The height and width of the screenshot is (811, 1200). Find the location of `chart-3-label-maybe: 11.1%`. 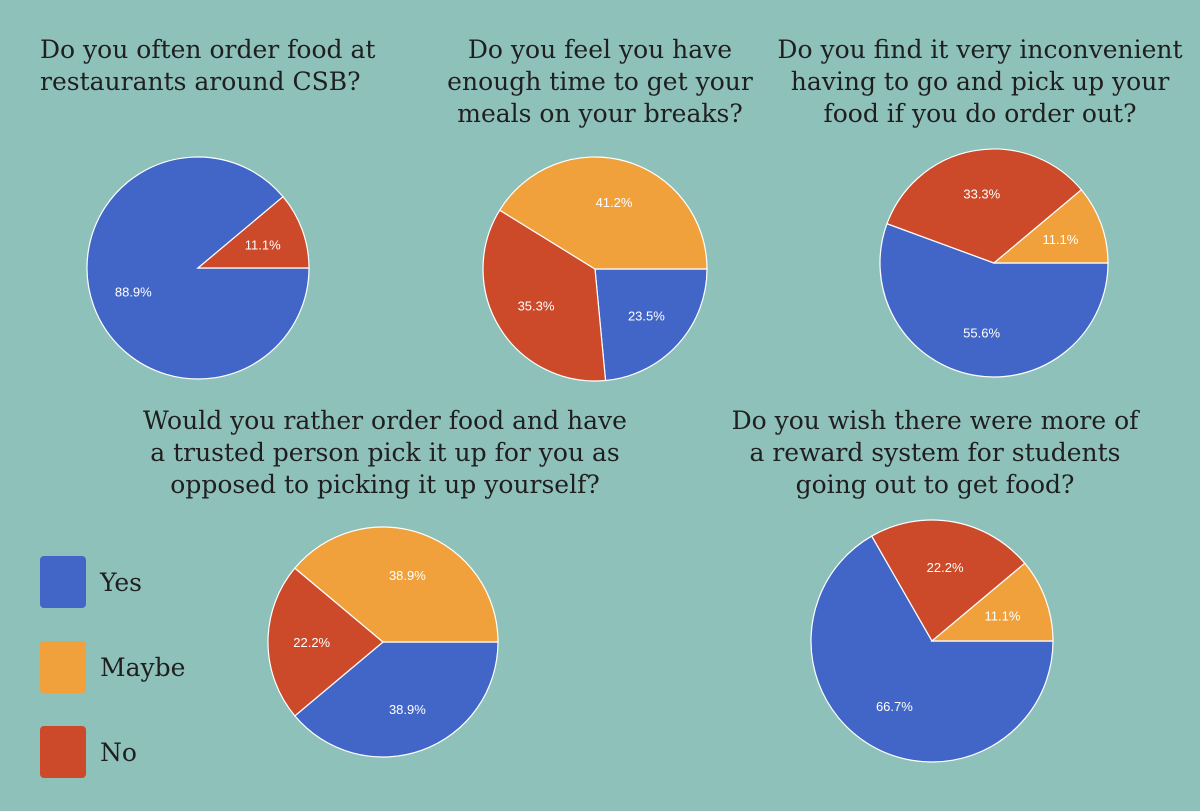

chart-3-label-maybe: 11.1% is located at coordinates (1060, 239).